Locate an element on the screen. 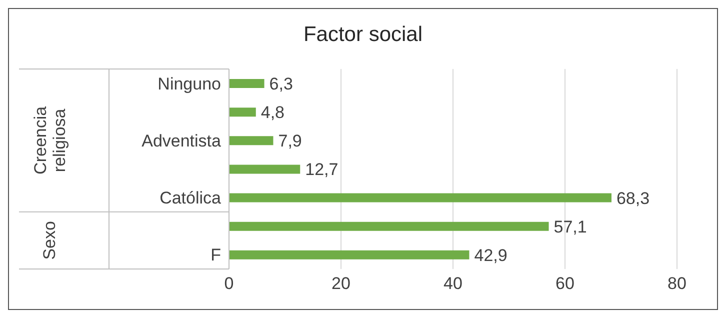 This screenshot has width=726, height=320. data-label: 12,7 is located at coordinates (321, 170).